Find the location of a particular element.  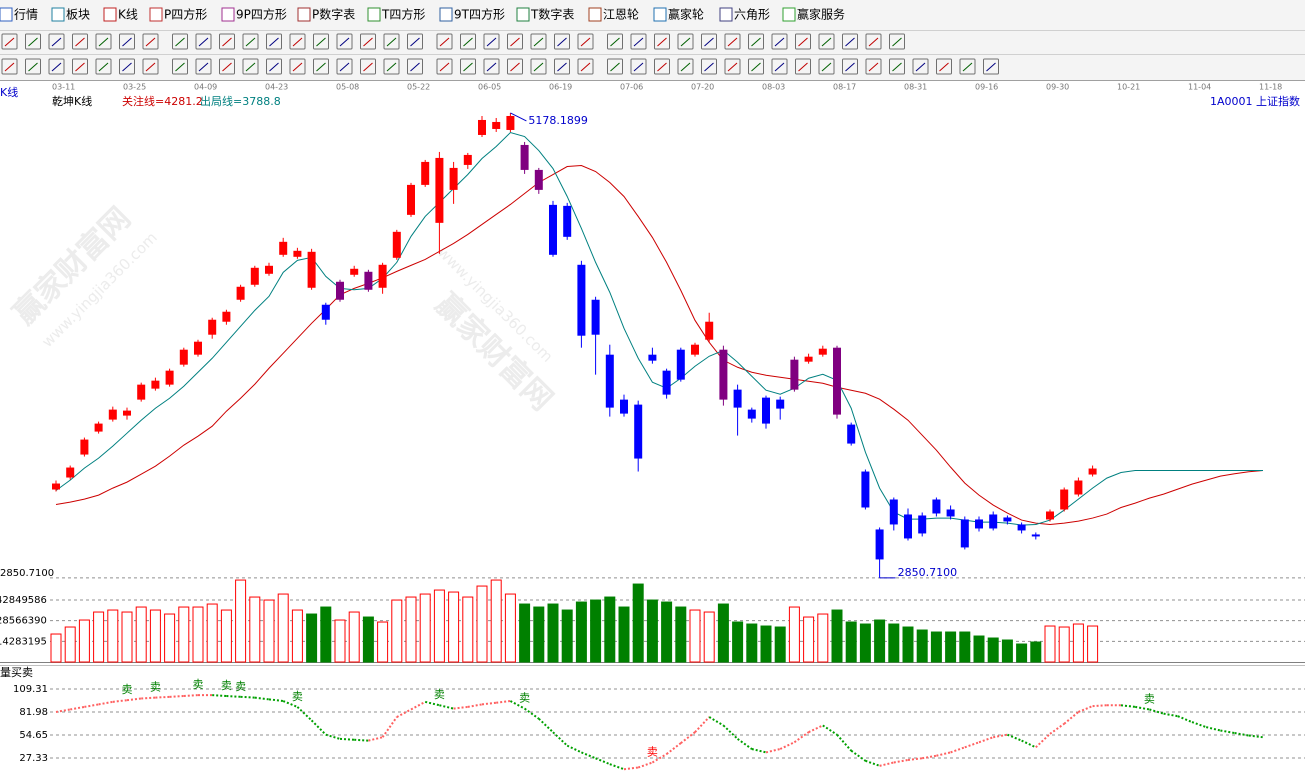

menu-item: 赢家服务 is located at coordinates (821, 14).